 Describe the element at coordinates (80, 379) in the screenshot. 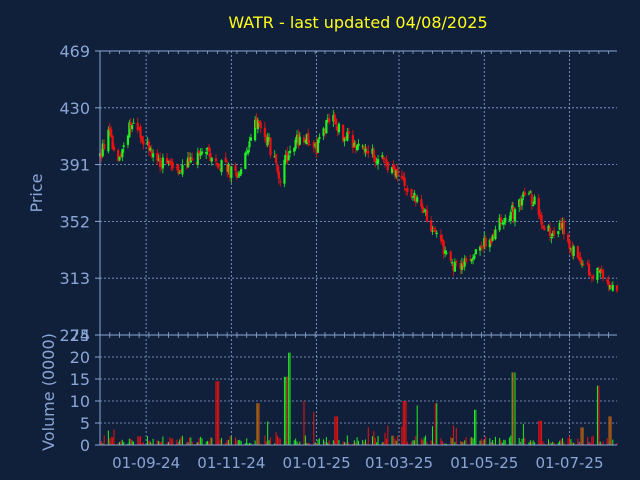

I see `volume-tick-label: 15` at that location.